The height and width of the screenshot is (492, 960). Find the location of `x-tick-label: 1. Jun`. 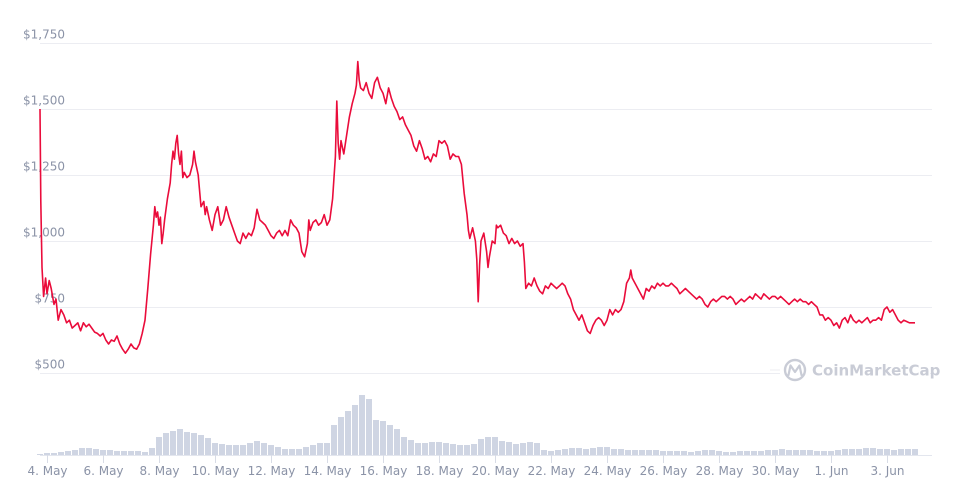

x-tick-label: 1. Jun is located at coordinates (831, 471).